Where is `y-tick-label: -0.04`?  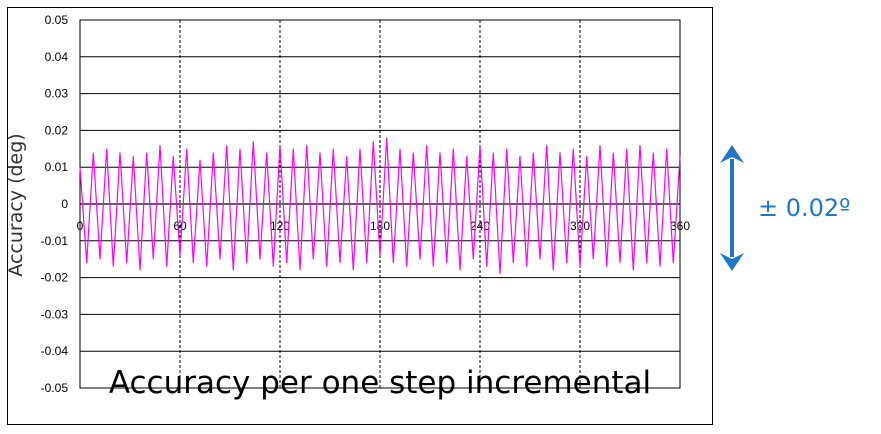
y-tick-label: -0.04 is located at coordinates (55, 351).